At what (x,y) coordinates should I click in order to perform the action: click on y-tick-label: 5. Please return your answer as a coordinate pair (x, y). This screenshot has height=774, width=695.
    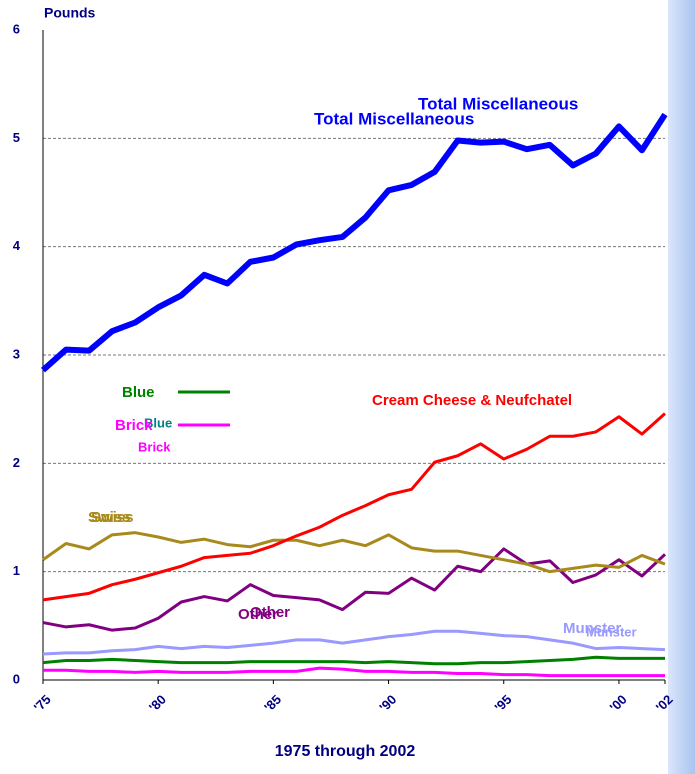
    Looking at the image, I should click on (16, 137).